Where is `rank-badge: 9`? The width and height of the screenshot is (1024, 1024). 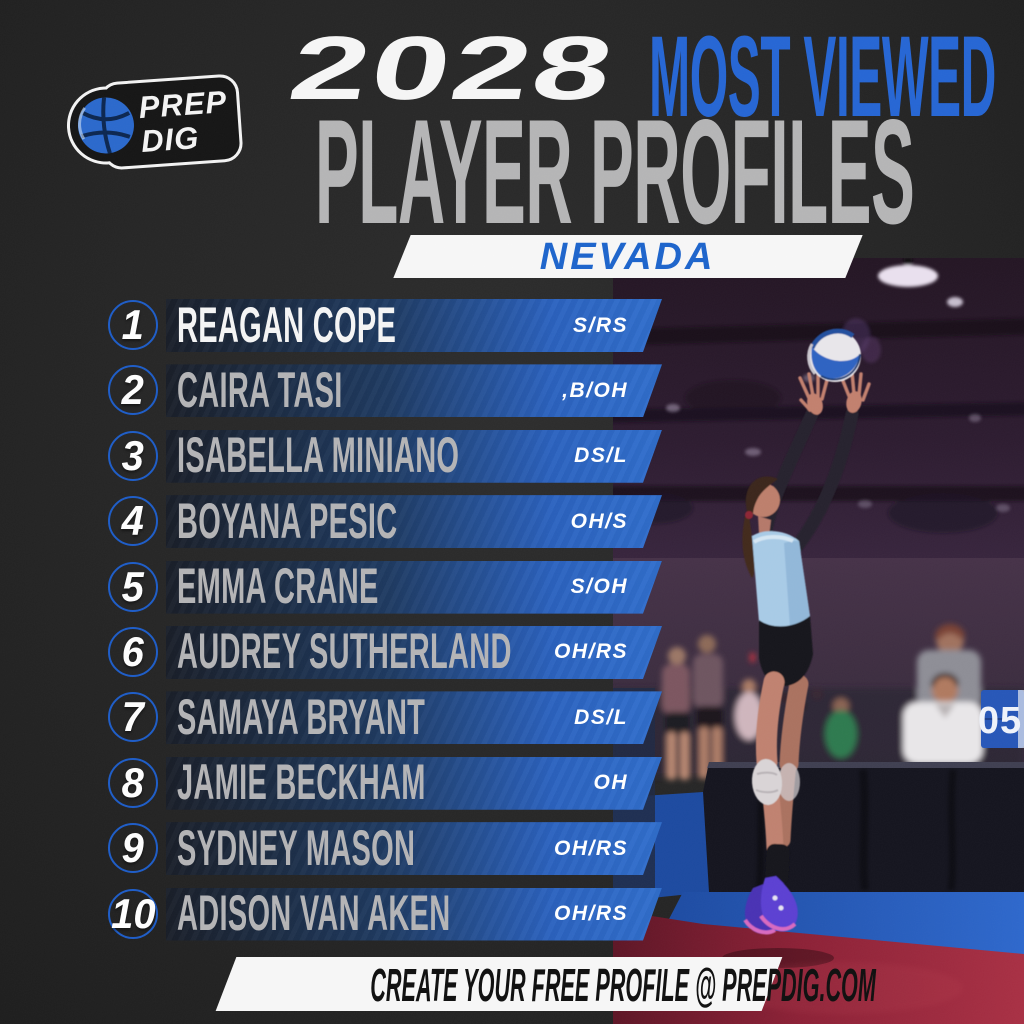
rank-badge: 9 is located at coordinates (133, 848).